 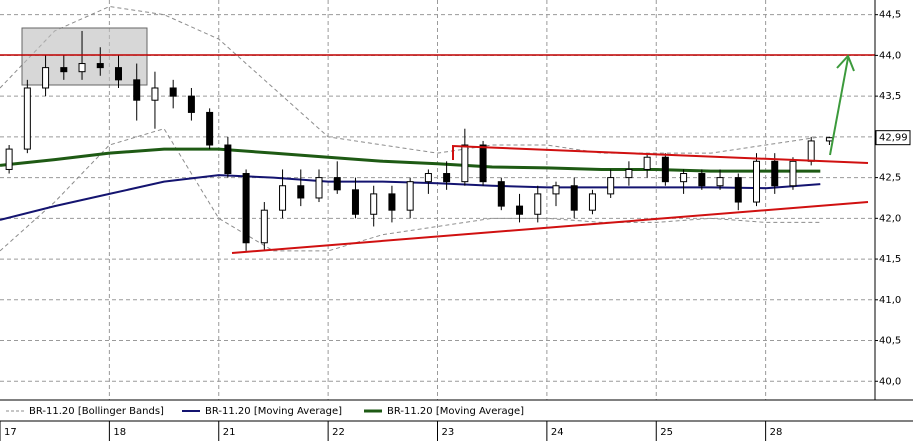 I want to click on y-tick-label: 42,0, so click(x=890, y=218).